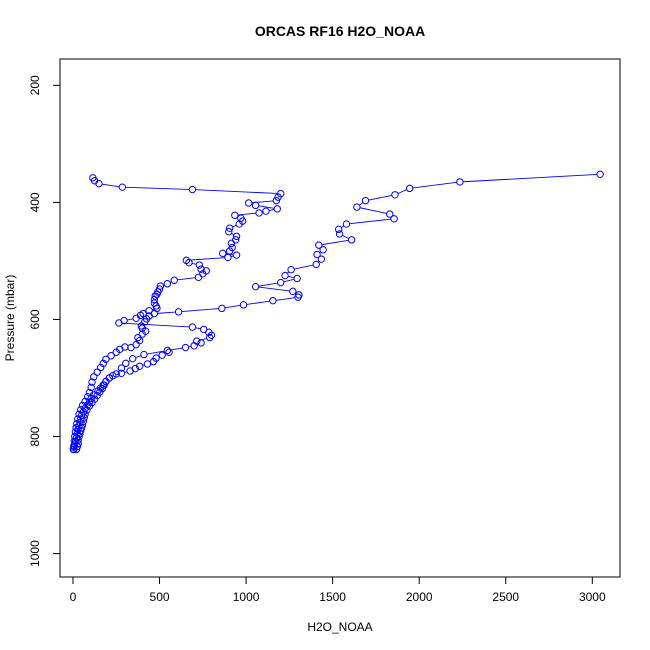 This screenshot has height=650, width=650. I want to click on chart-title: ORCAS RF16 H2O_NOAA, so click(340, 31).